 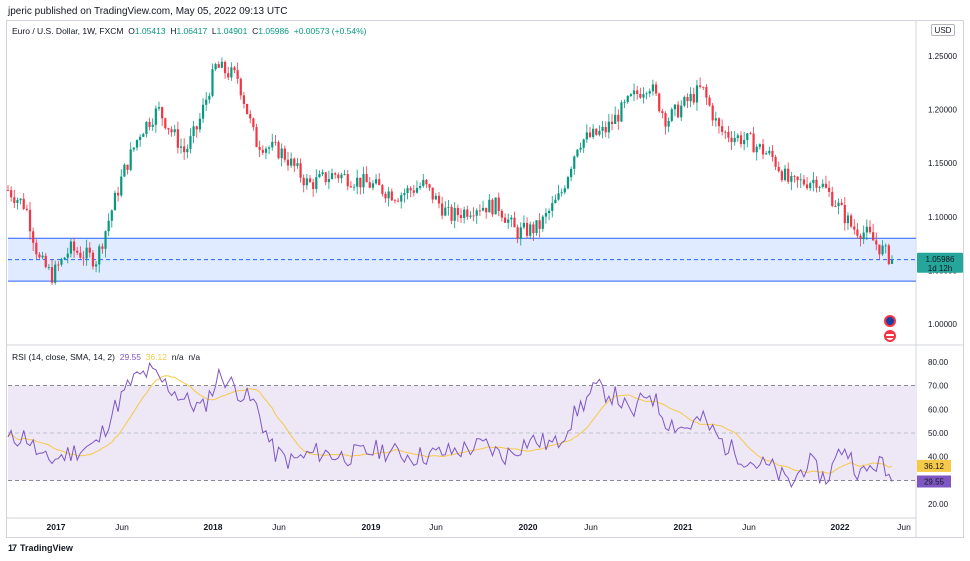 I want to click on footer-brand: 17 TradingView, so click(x=40, y=548).